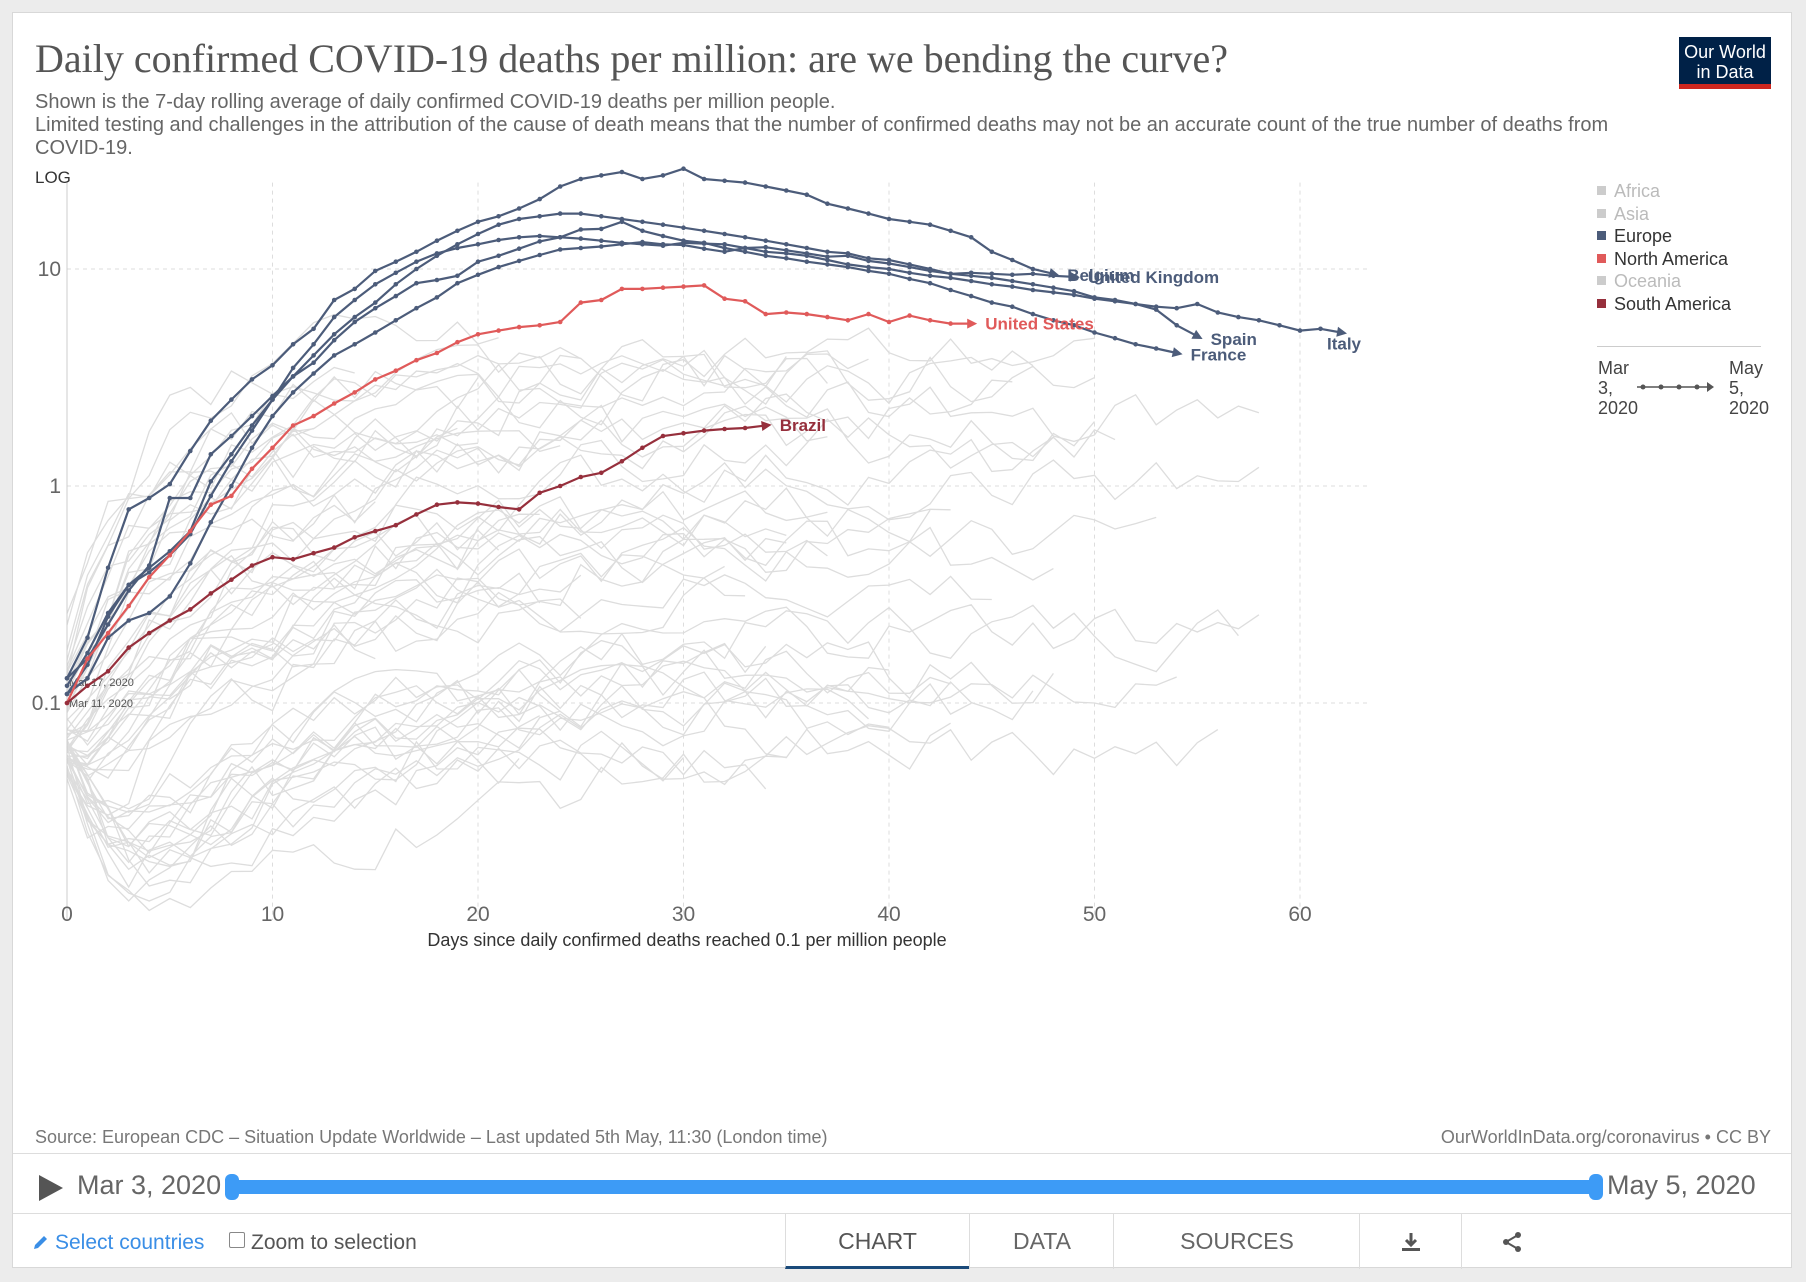 The image size is (1806, 1282). What do you see at coordinates (51, 1188) in the screenshot?
I see `play-icon` at bounding box center [51, 1188].